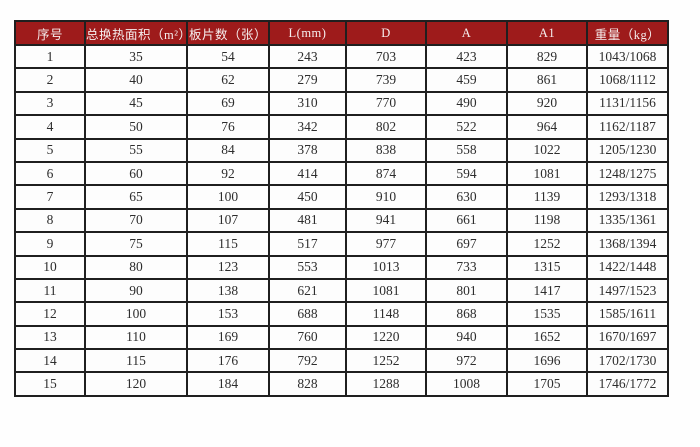  I want to click on cell-a1: 1705, so click(547, 384).